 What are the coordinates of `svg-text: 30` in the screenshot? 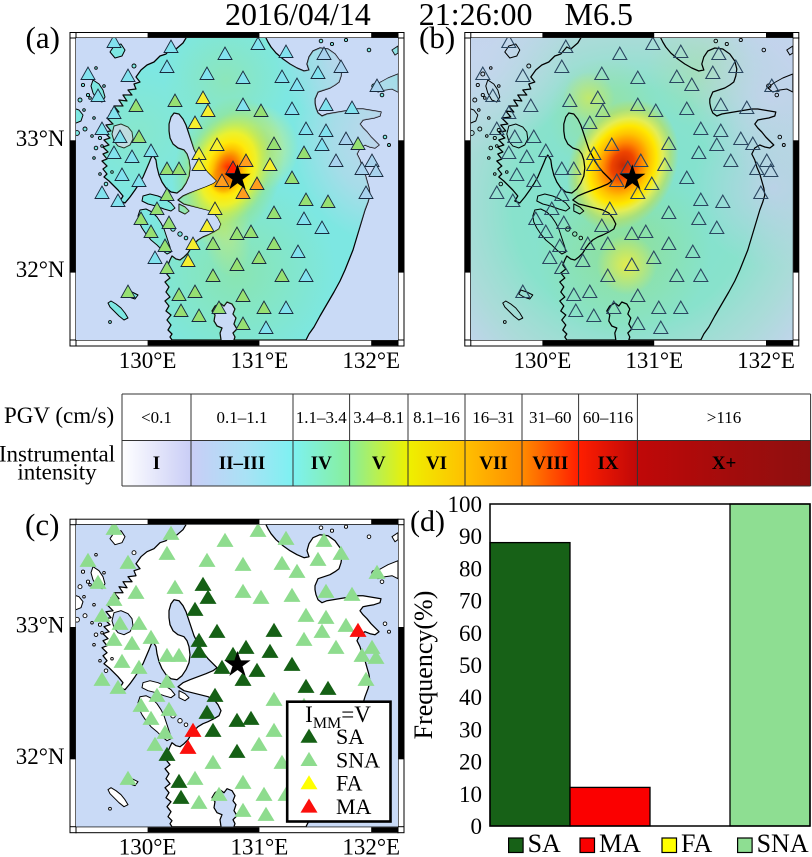 It's located at (470, 729).